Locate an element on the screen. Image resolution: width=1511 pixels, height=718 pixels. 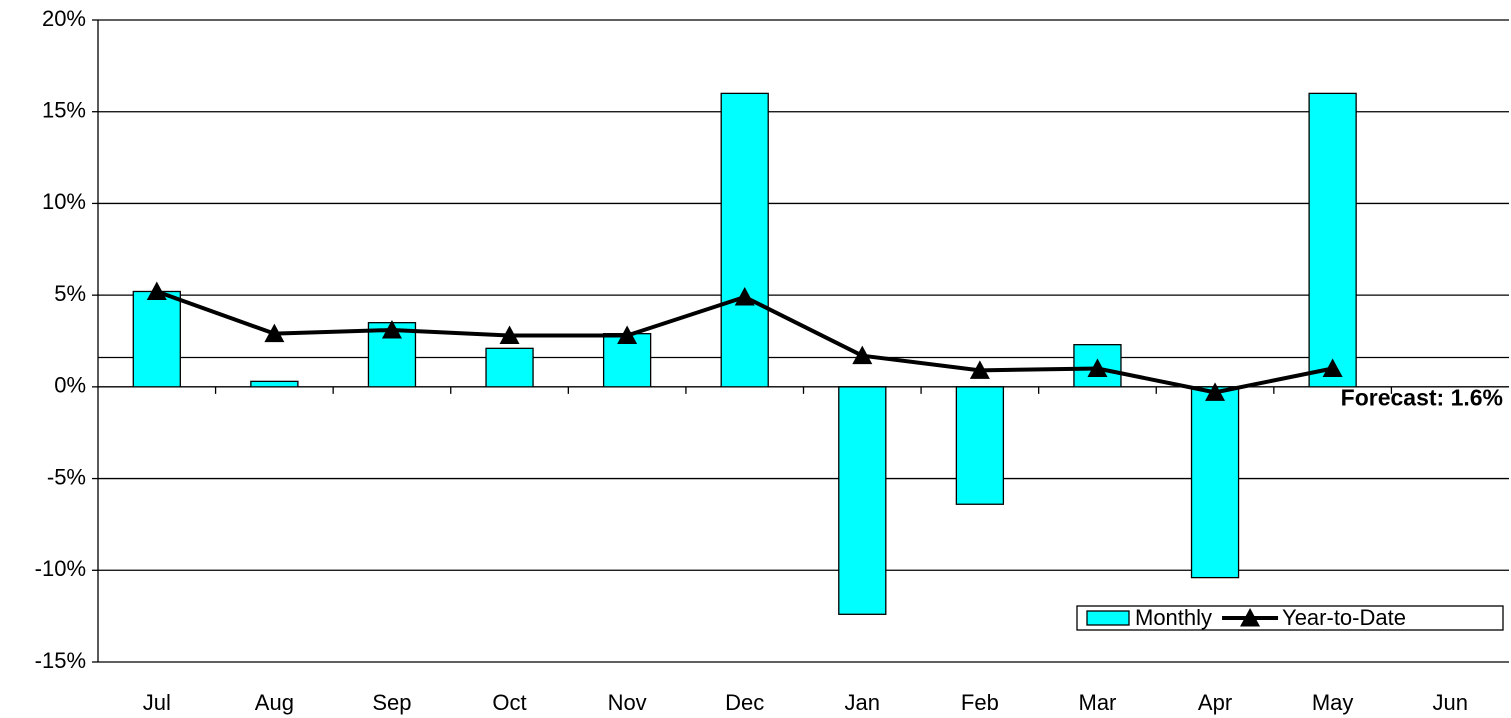
legend-marker is located at coordinates (1250, 617).